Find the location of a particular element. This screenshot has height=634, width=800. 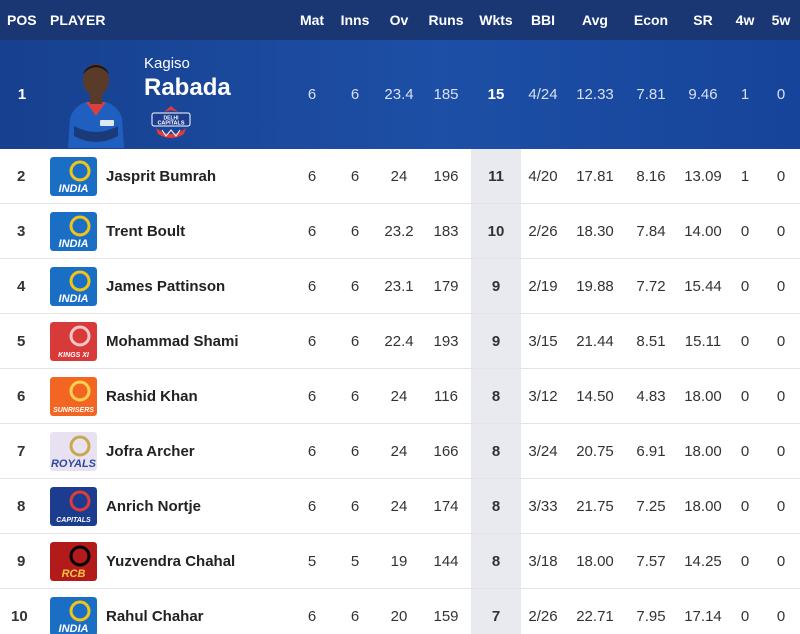

row-avg: 14.50 is located at coordinates (595, 396).